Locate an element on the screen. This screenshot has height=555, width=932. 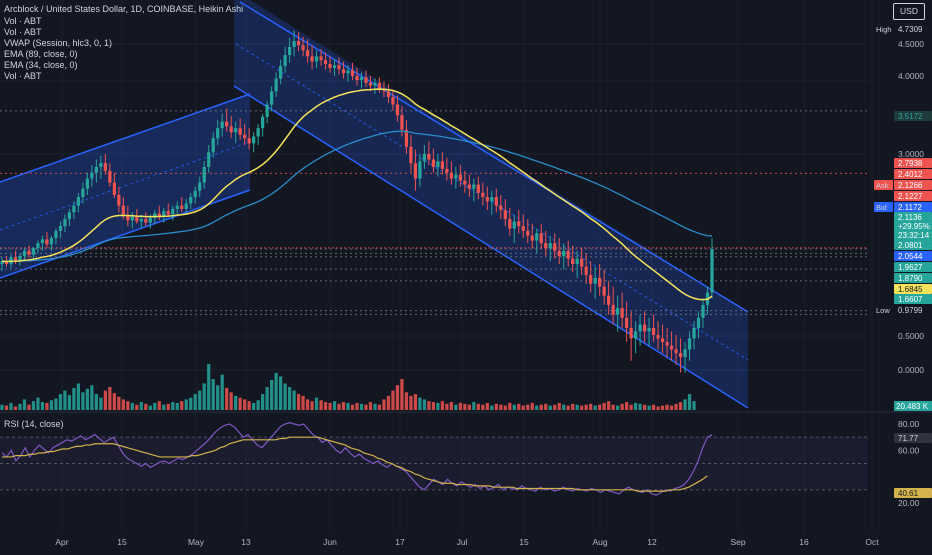
indicator-line: VWAP (Session, hlc3, 0, 1) is located at coordinates (58, 43).